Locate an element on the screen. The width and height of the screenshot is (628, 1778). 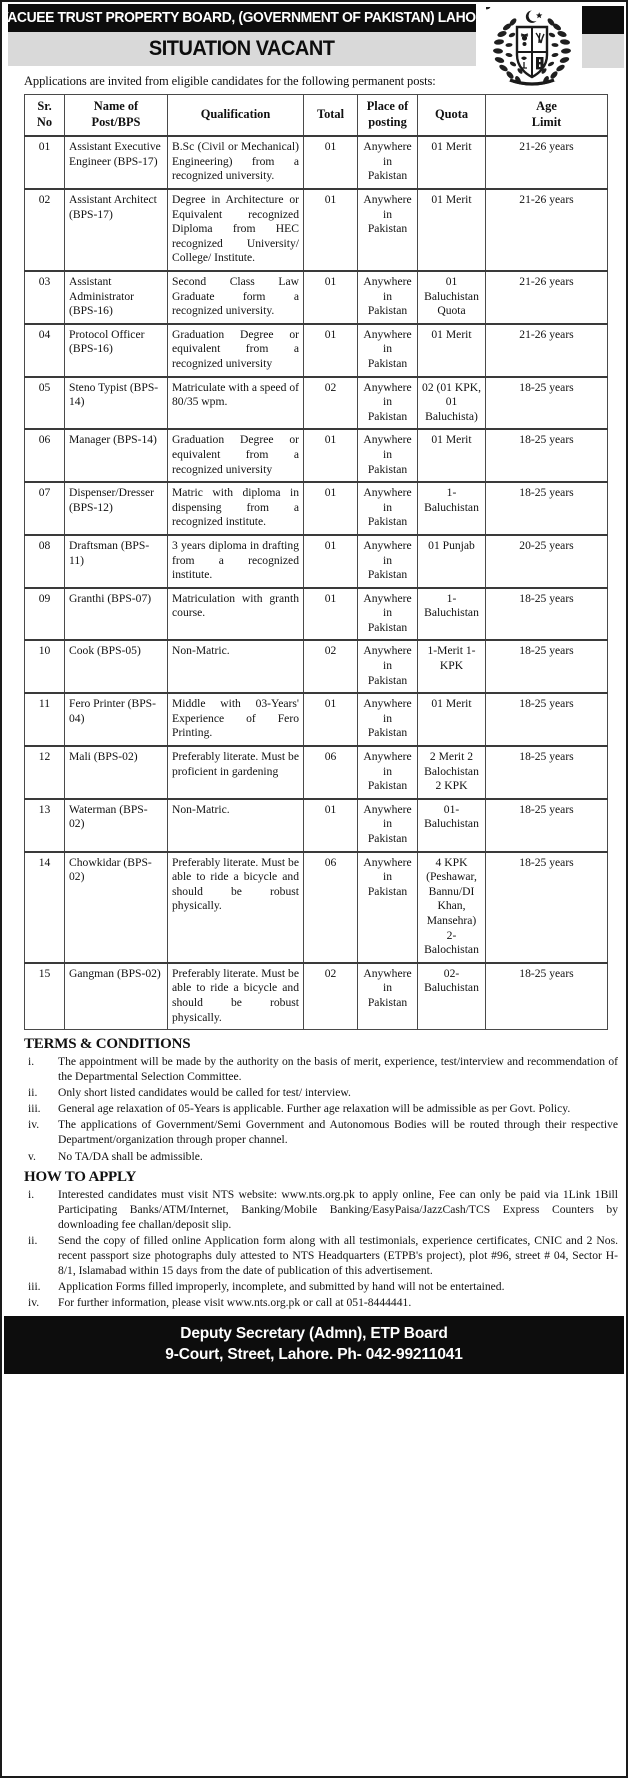
cell-sr-no: 12 is located at coordinates (44, 772).